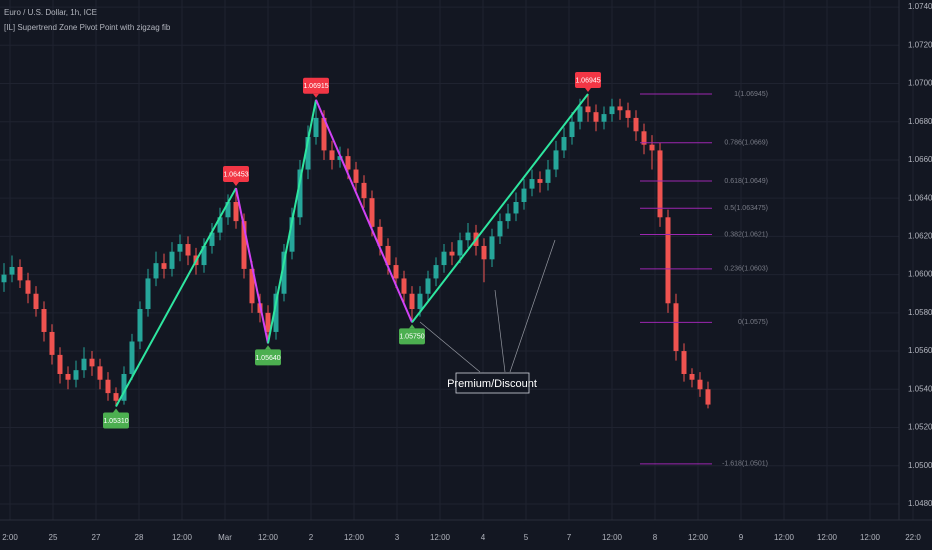 The image size is (932, 550). I want to click on y-tick-label: 1.06400, so click(920, 197).